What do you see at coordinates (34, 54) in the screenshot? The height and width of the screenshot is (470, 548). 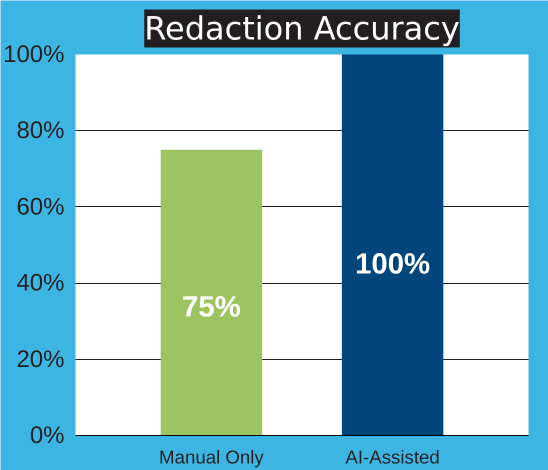 I see `y-tick-label: 100%` at bounding box center [34, 54].